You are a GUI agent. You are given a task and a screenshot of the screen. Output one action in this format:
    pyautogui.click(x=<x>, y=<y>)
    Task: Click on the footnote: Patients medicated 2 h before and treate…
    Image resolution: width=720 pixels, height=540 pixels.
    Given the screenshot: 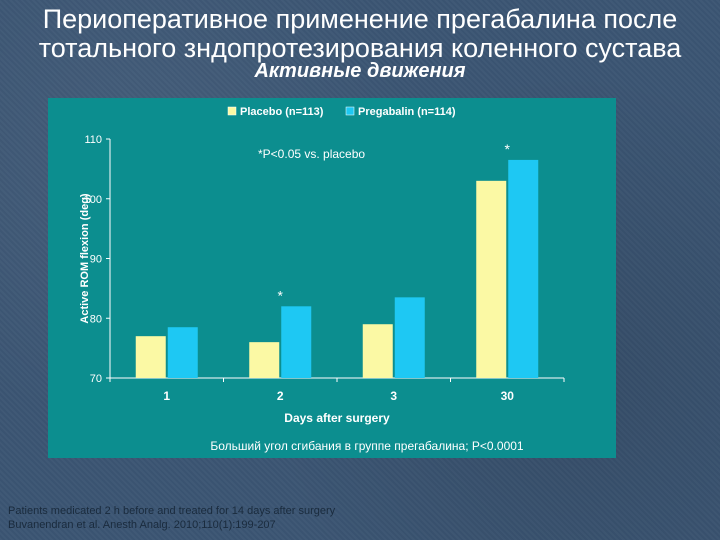 What is the action you would take?
    pyautogui.click(x=171, y=518)
    